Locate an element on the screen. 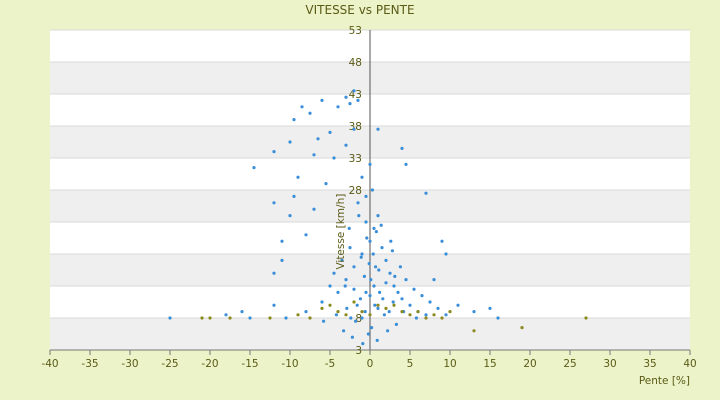 The width and height of the screenshot is (720, 400). x-axis: -40 -35 -30 -25 -20 -15 -10 -5 0 5 10 15 20 25 30 35 40 is located at coordinates (369, 359).